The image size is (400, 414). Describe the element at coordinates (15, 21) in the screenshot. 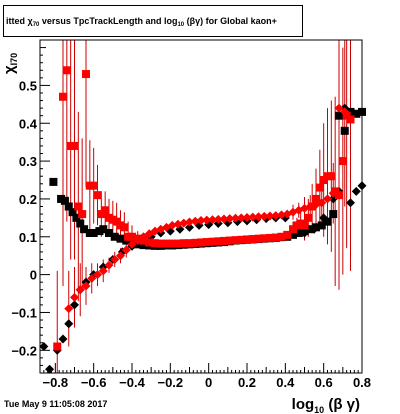

I see `title-prefix: itted` at that location.